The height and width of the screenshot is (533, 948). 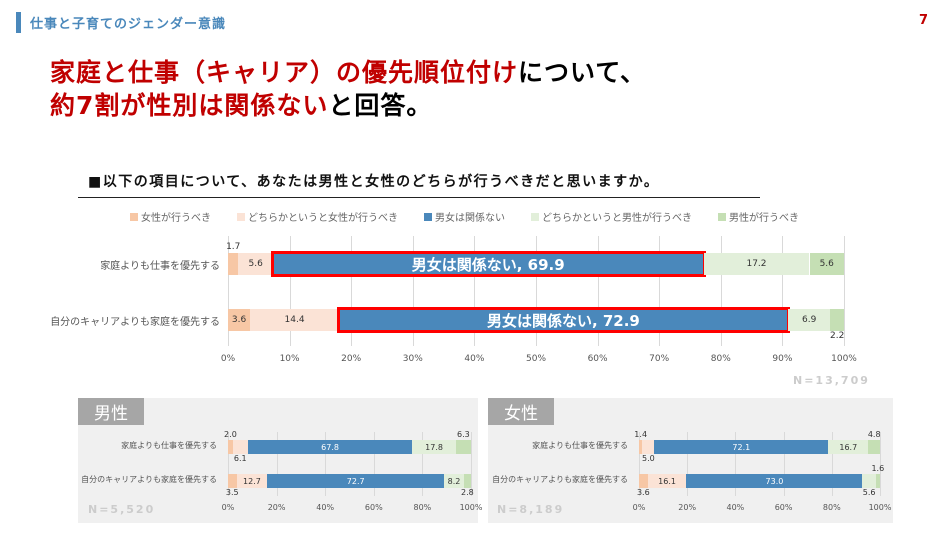 I want to click on legend-item: 男女は関係ない, so click(x=464, y=216).